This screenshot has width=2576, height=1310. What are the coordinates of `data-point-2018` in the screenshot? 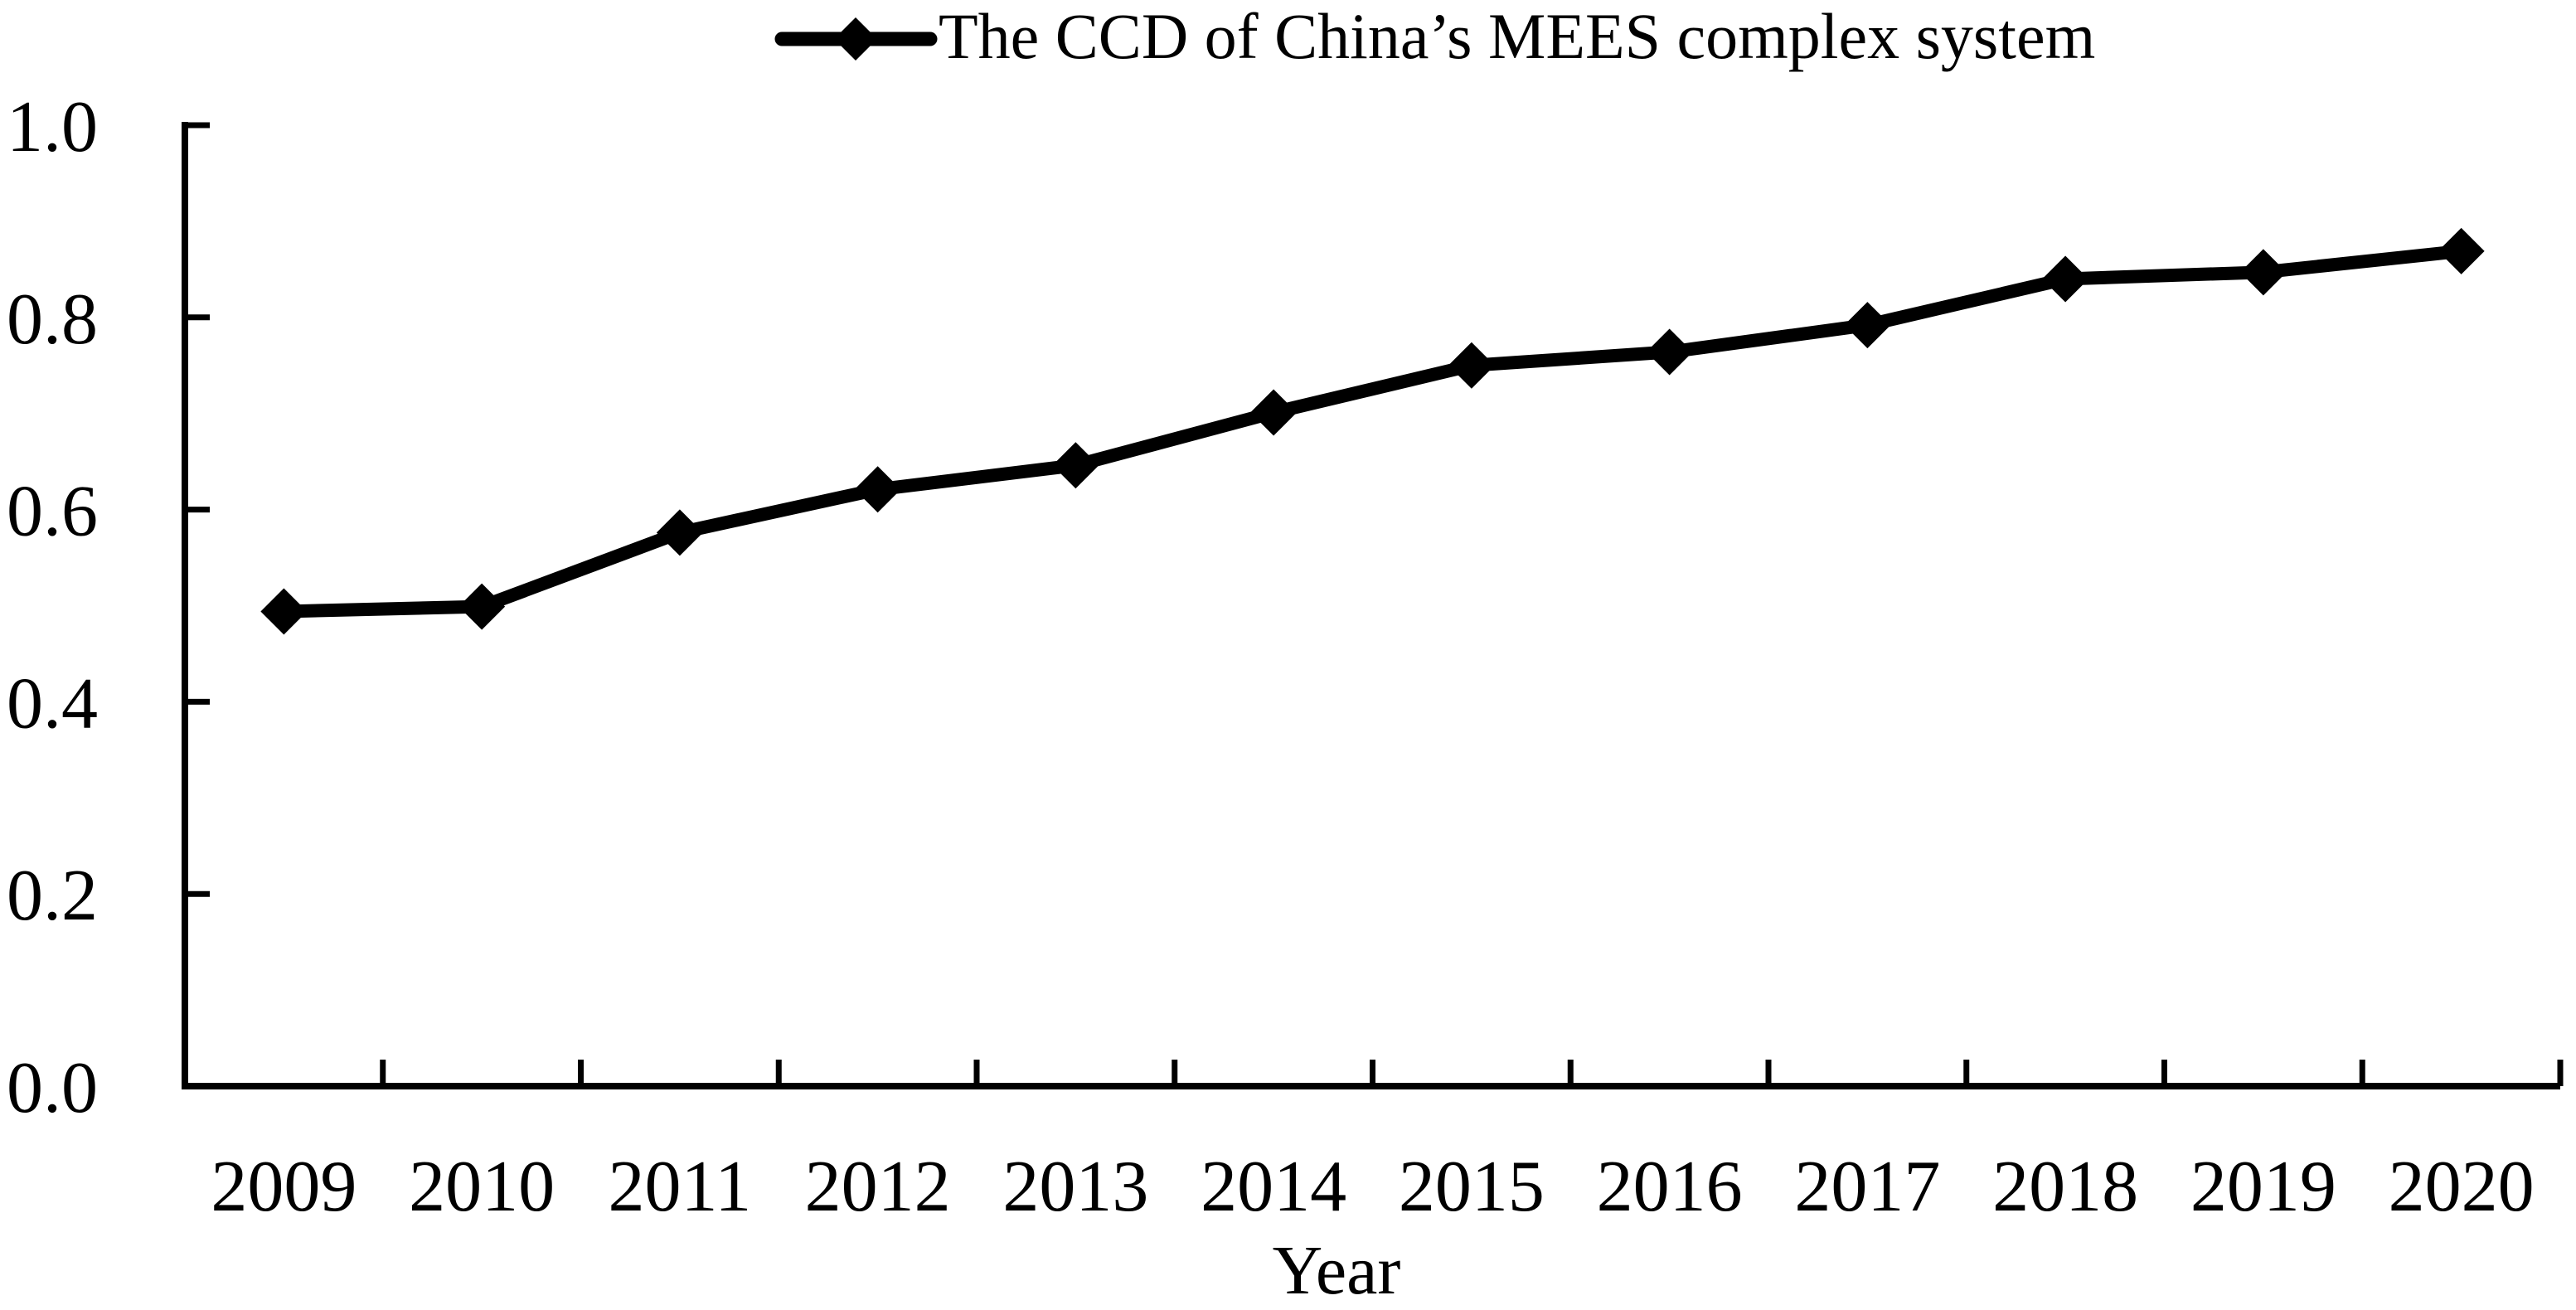 It's located at (2065, 279).